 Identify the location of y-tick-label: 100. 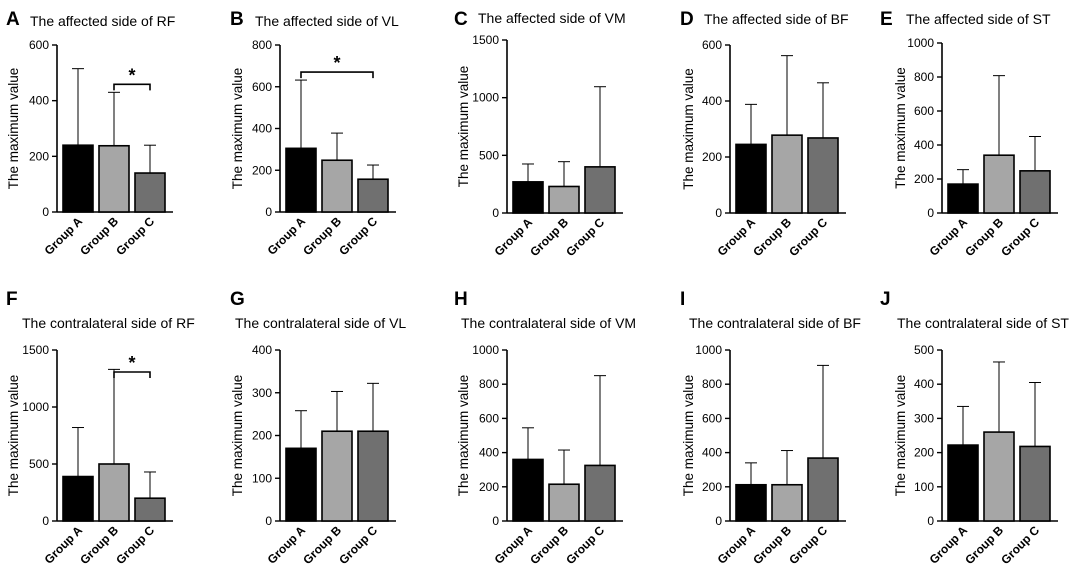
(924, 487).